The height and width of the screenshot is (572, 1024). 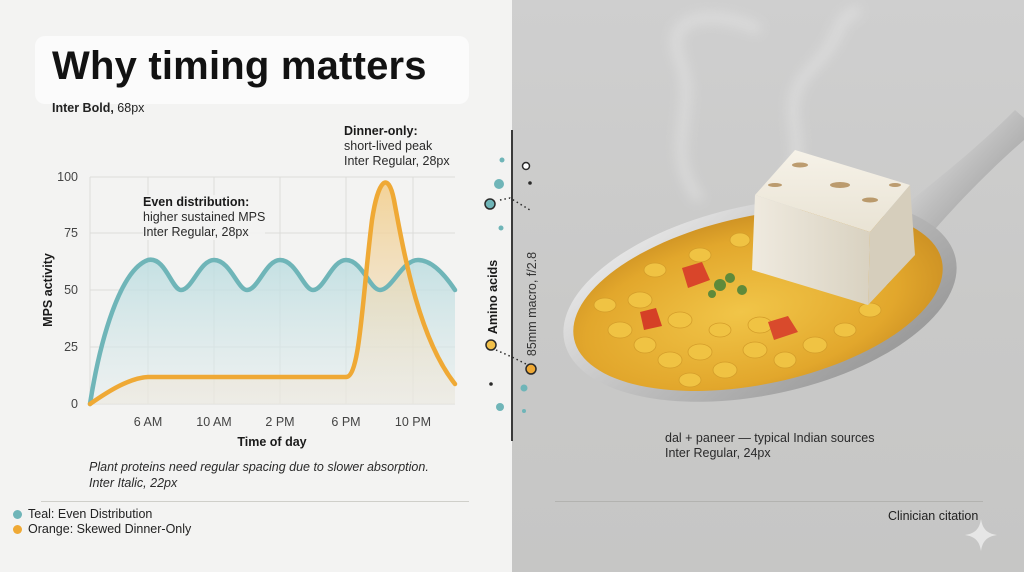 What do you see at coordinates (345, 422) in the screenshot?
I see `x-tick-label: 6 PM` at bounding box center [345, 422].